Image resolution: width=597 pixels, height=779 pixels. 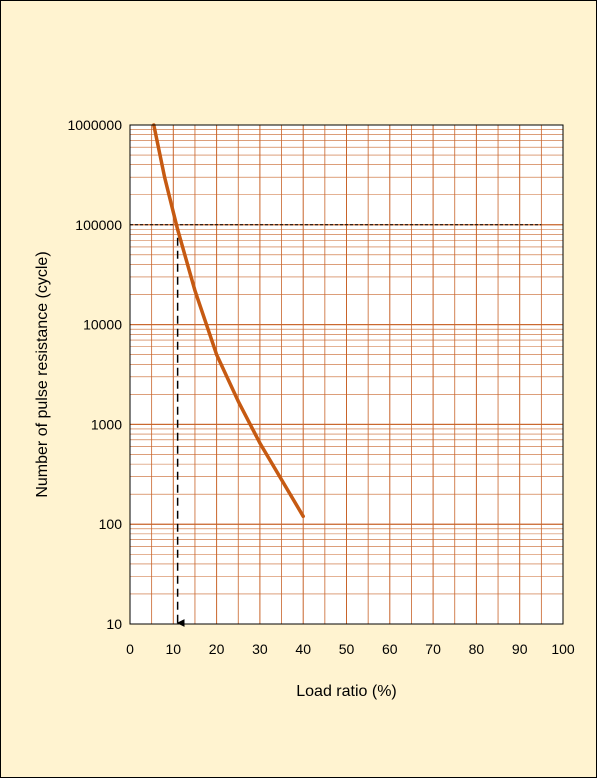 I want to click on y-tick-label: 10, so click(x=114, y=624).